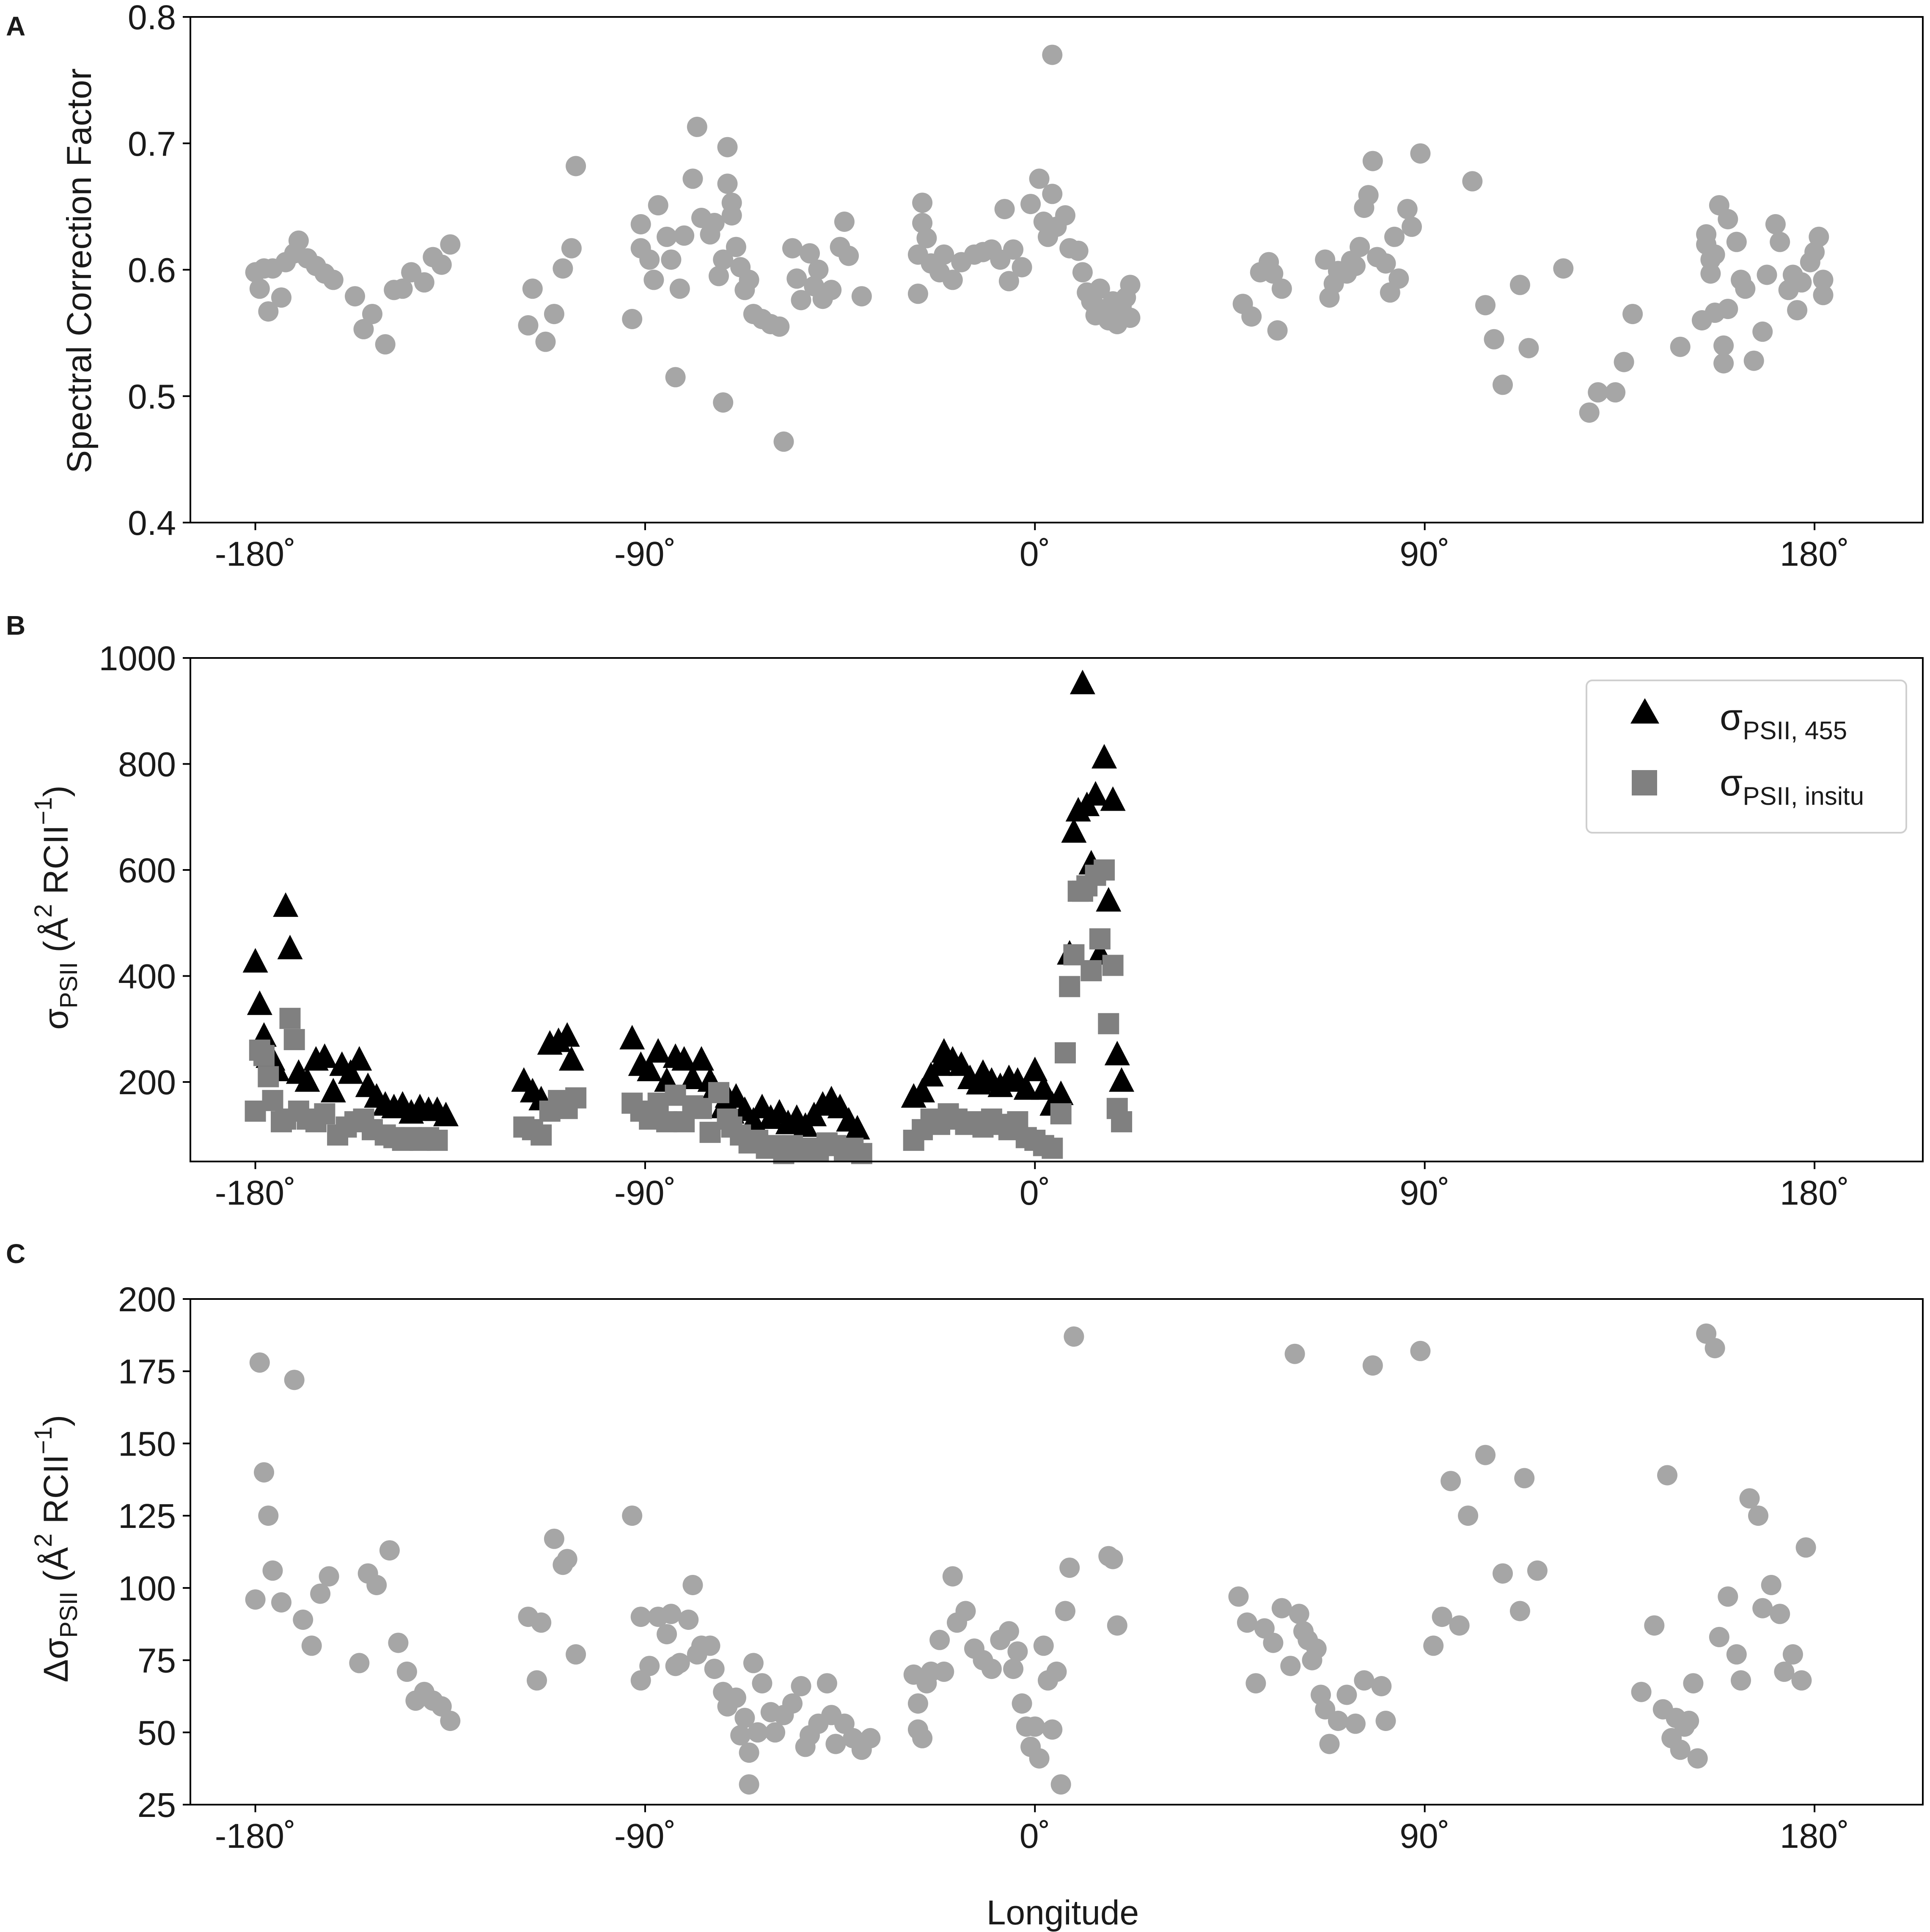 The width and height of the screenshot is (1930, 1932). Describe the element at coordinates (152, 523) in the screenshot. I see `panel-a-y-tick-label-0: 0.4` at that location.